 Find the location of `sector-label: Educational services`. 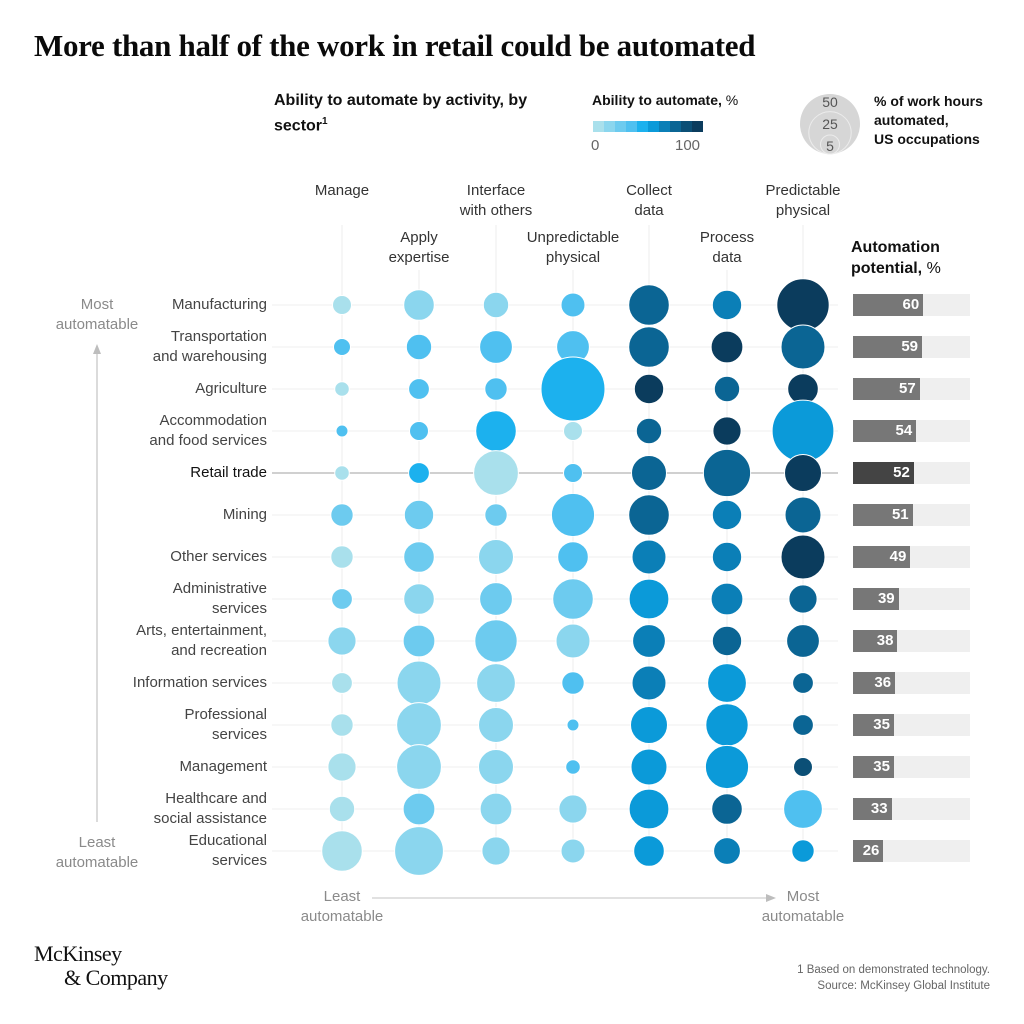

sector-label: Educational services is located at coordinates (228, 851).